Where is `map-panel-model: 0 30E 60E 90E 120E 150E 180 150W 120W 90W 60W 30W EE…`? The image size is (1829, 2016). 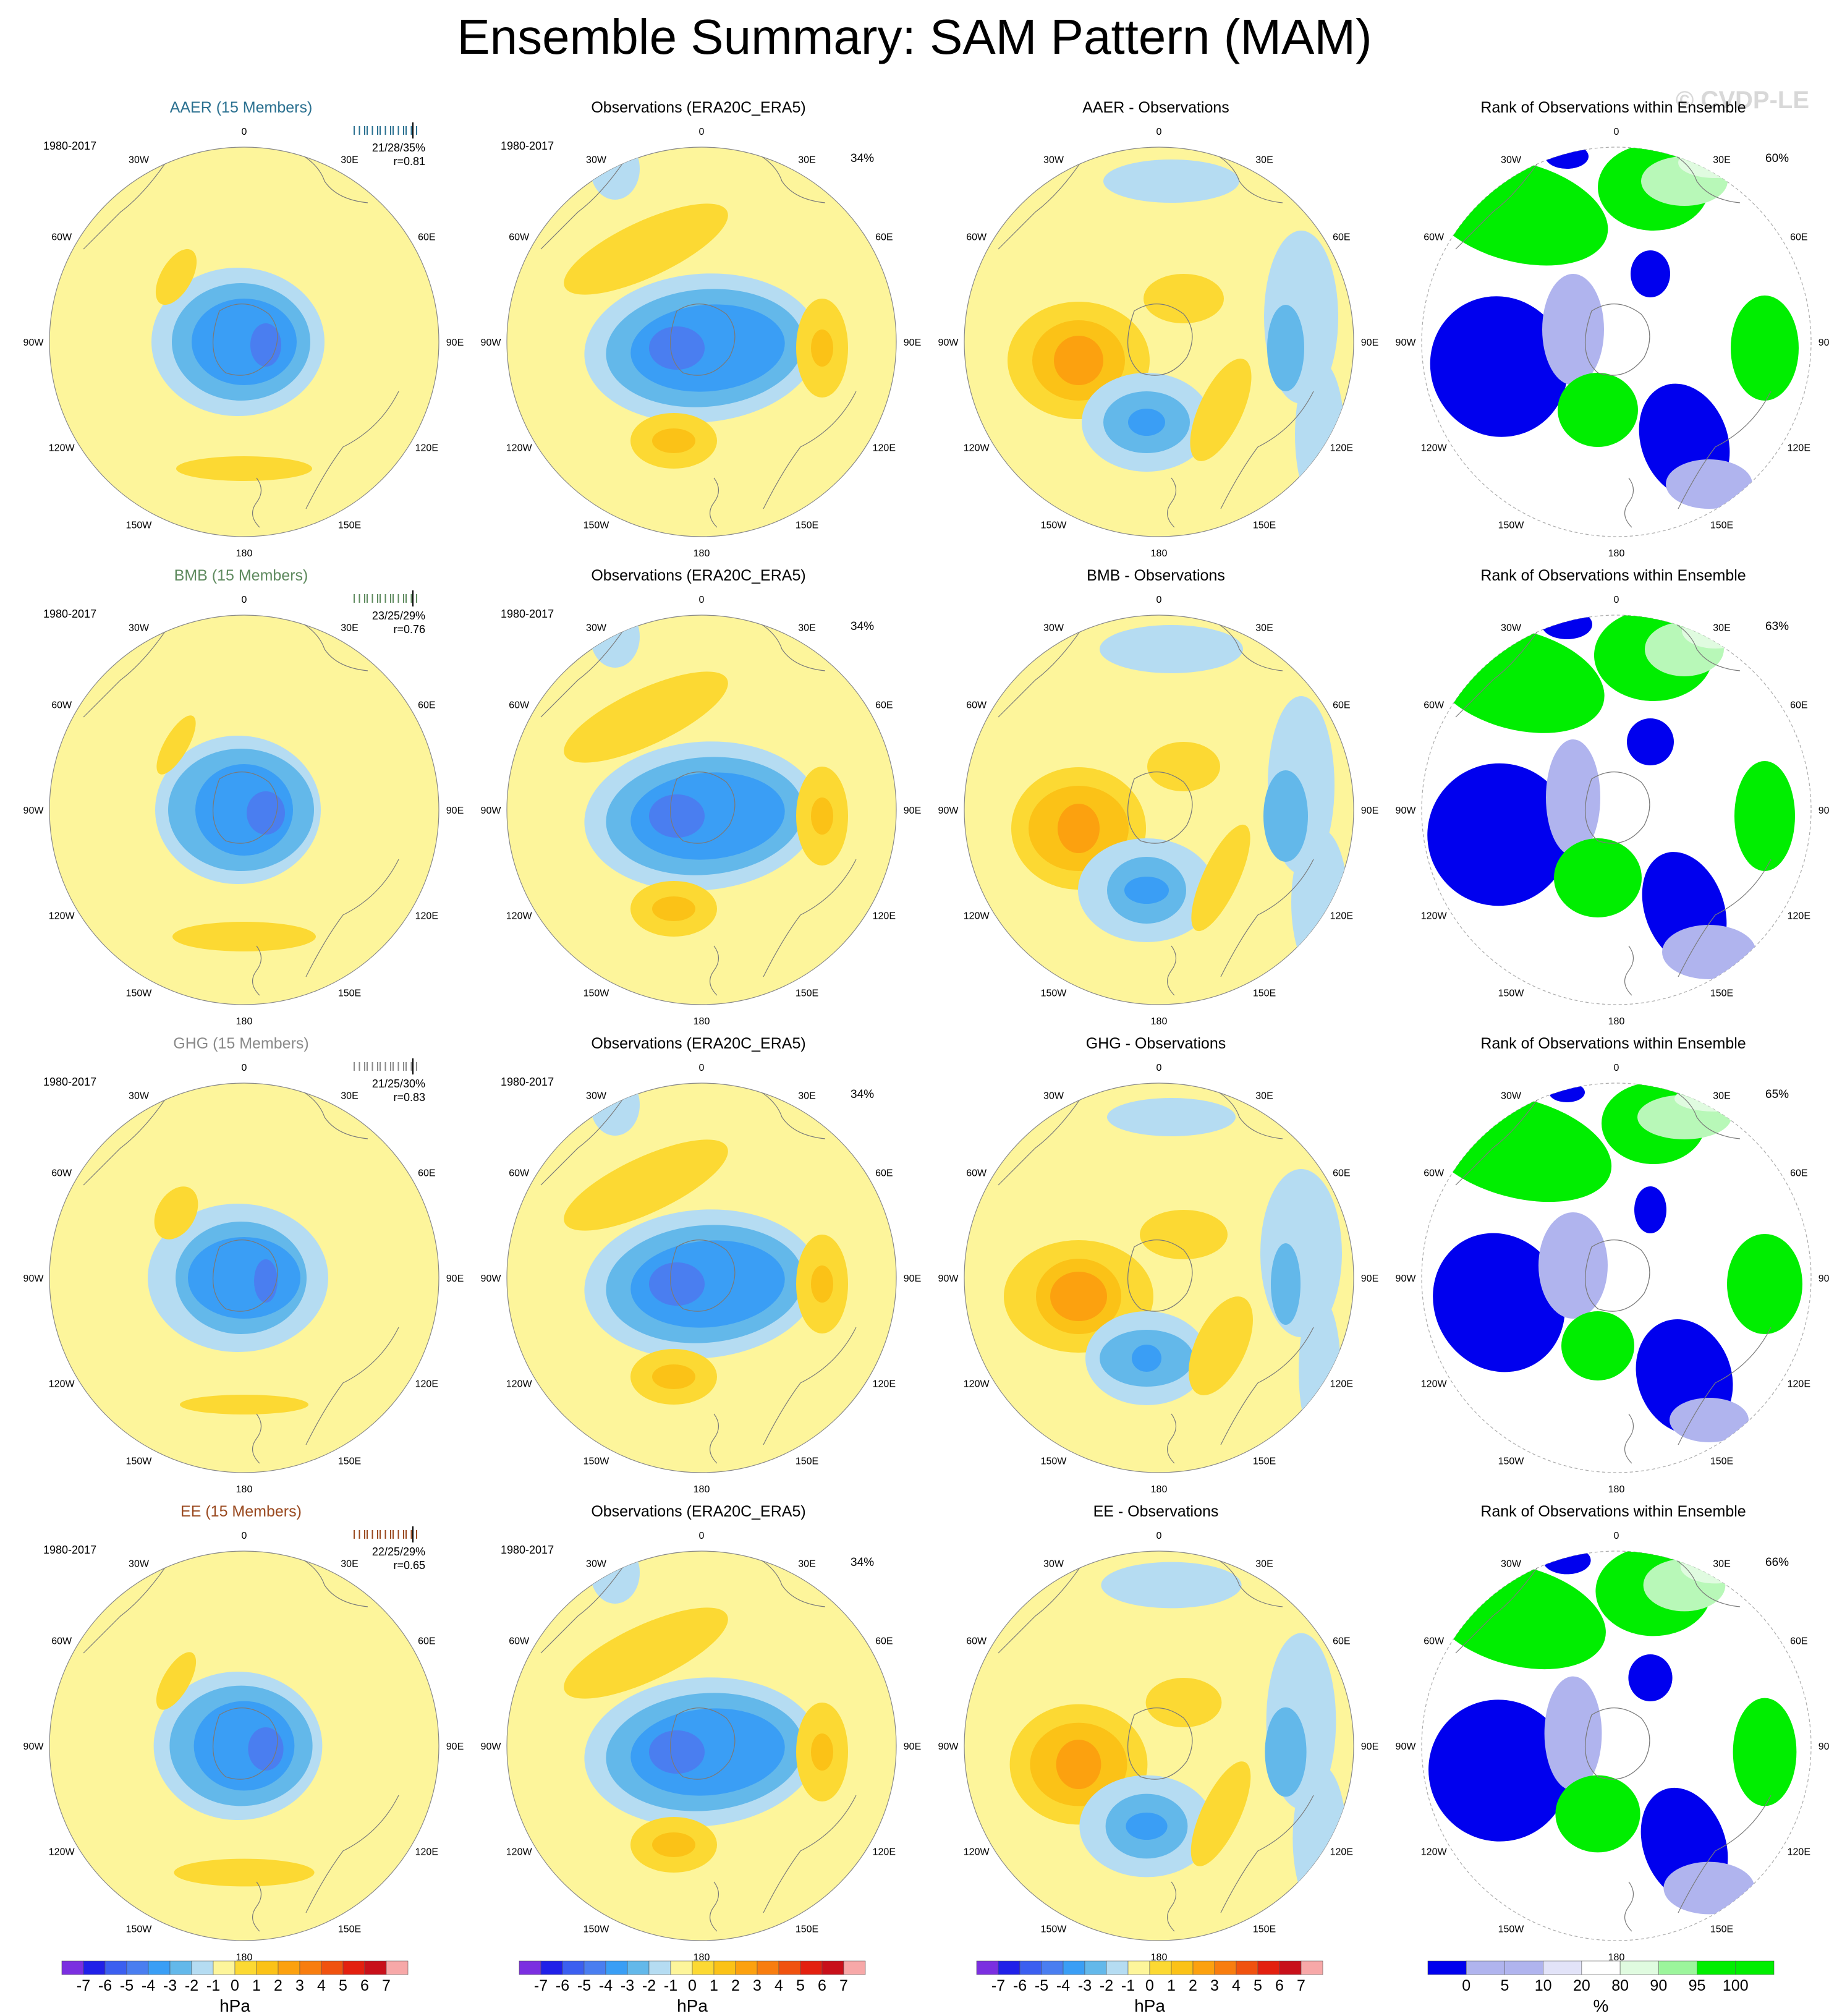 map-panel-model: 0 30E 60E 90E 120E 150E 180 150W 120W 90W 60W 30W EE… is located at coordinates (238, 1741).